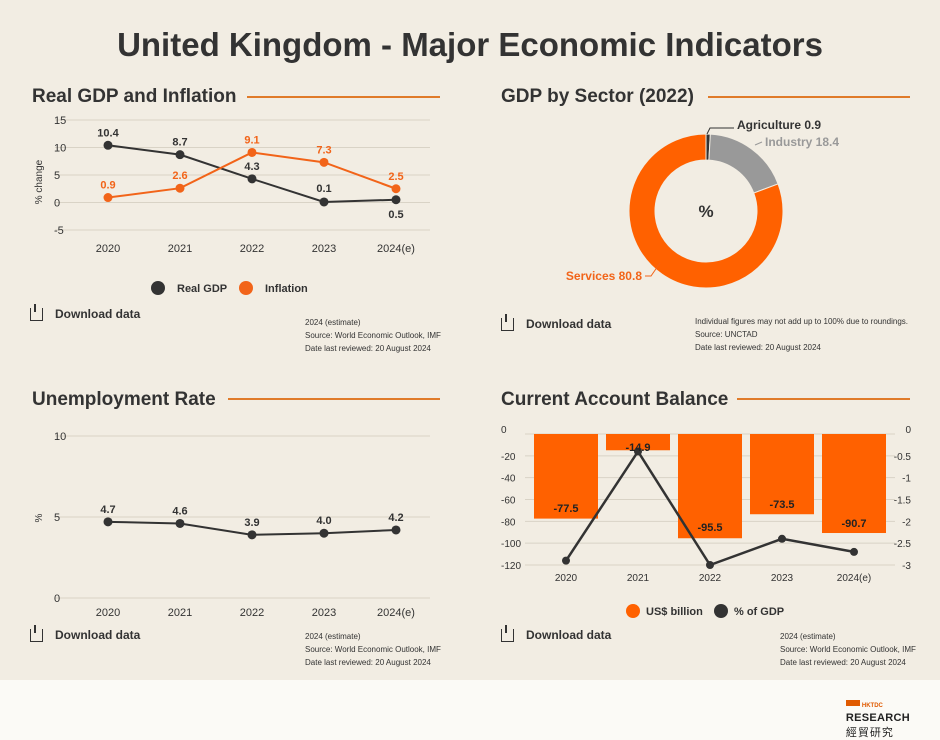  What do you see at coordinates (604, 276) in the screenshot?
I see `slice-label: Services 80.8` at bounding box center [604, 276].